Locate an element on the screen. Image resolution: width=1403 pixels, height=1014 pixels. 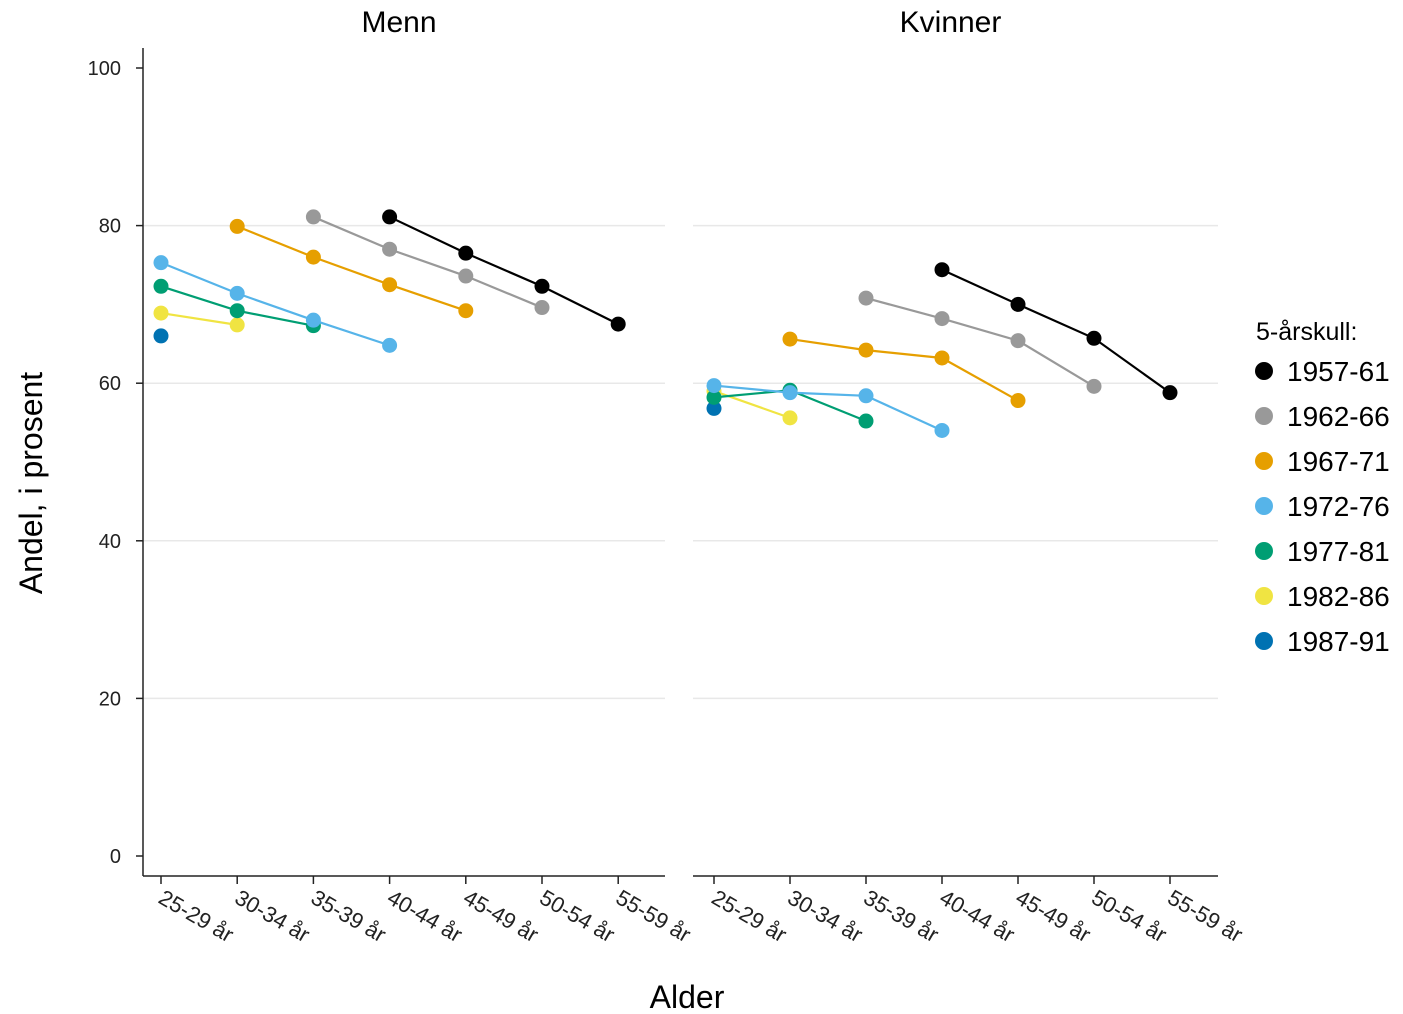
legend-label: 1982-86 is located at coordinates (1338, 596).